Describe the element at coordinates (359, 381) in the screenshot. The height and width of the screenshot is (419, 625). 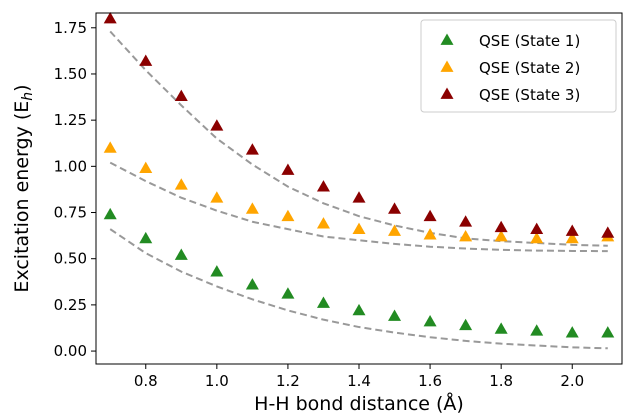
I see `x-tick-label: 1.4` at that location.